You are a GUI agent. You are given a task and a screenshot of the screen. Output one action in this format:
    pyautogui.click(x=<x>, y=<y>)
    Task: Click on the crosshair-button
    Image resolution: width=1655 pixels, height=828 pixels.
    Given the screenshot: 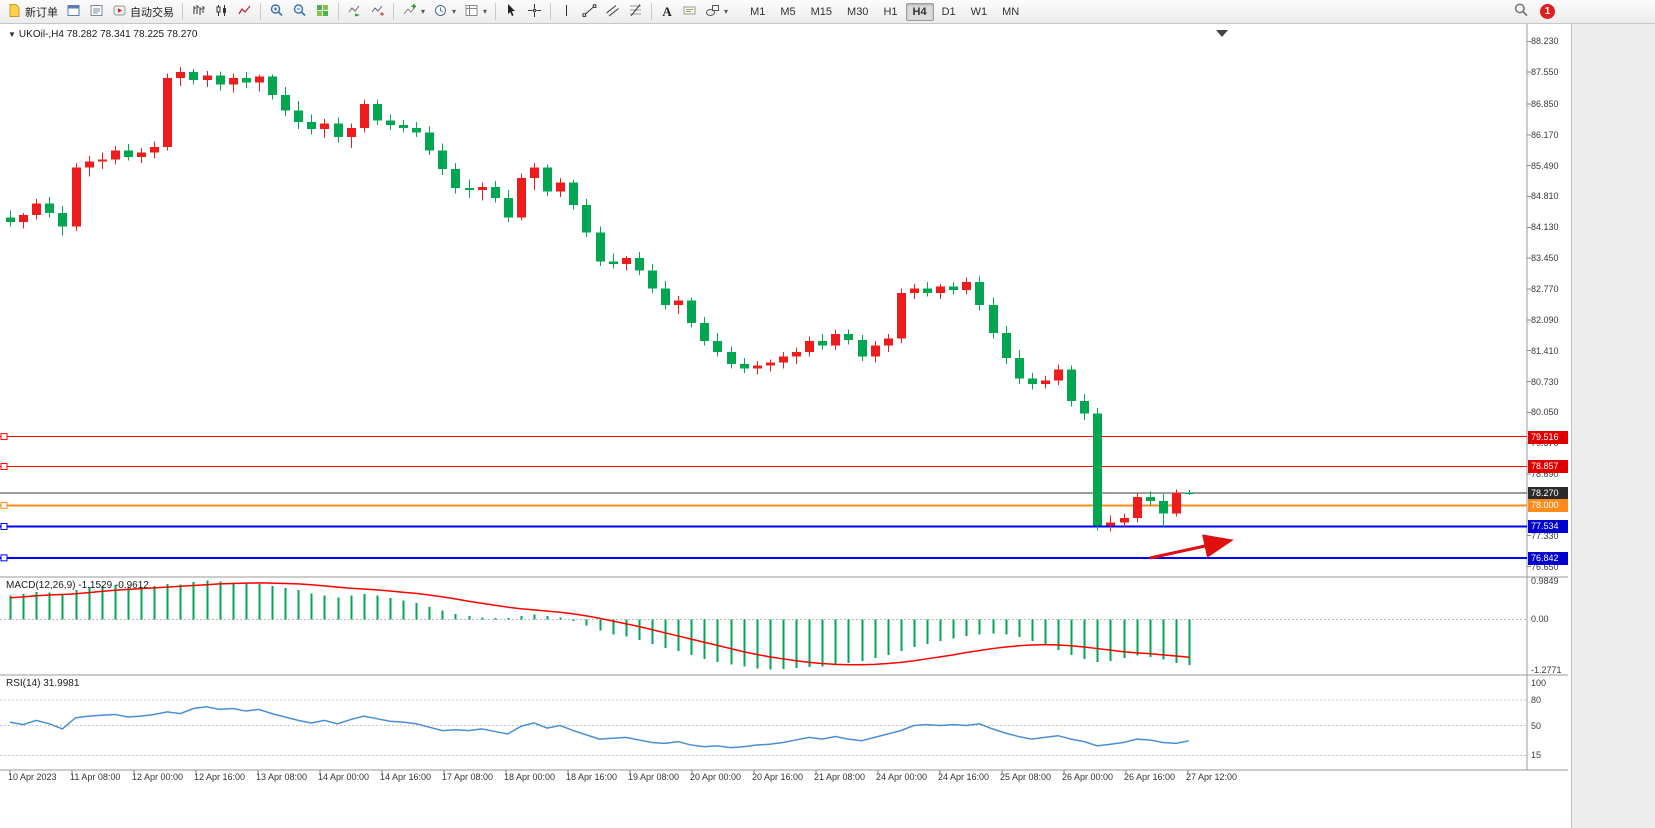 What is the action you would take?
    pyautogui.click(x=534, y=12)
    